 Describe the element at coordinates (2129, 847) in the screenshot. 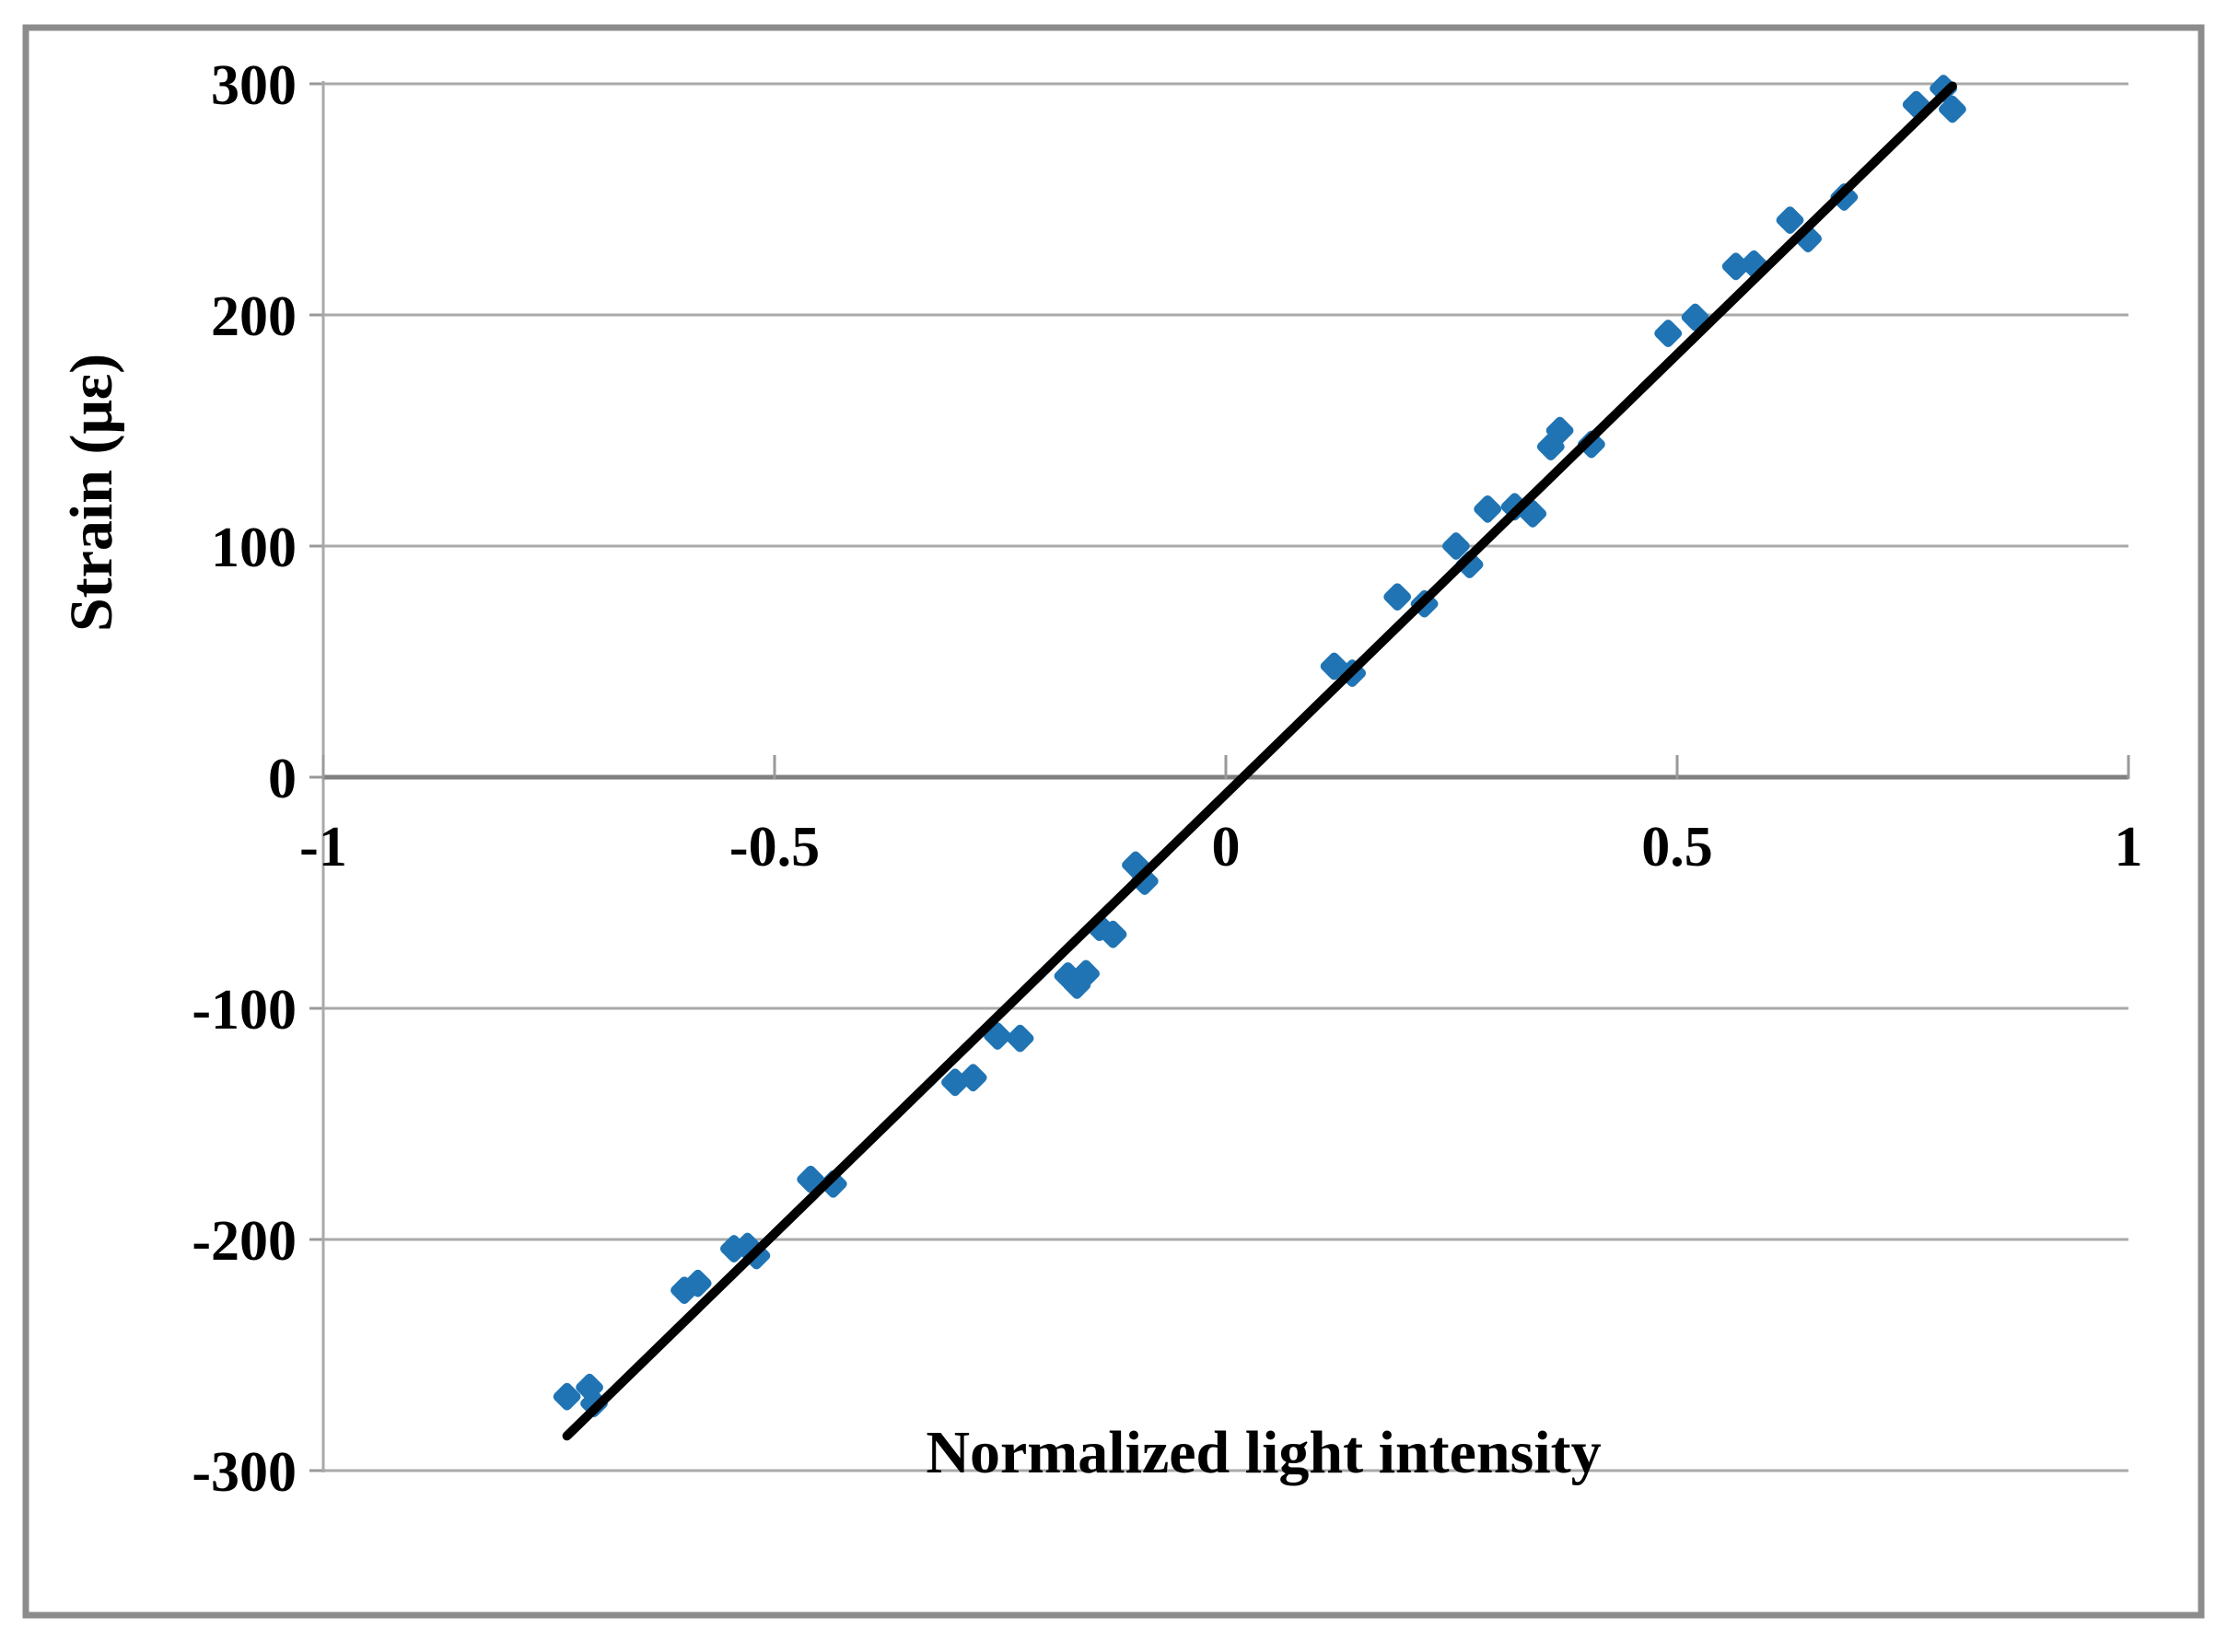

I see `x-tick-label: 1` at that location.